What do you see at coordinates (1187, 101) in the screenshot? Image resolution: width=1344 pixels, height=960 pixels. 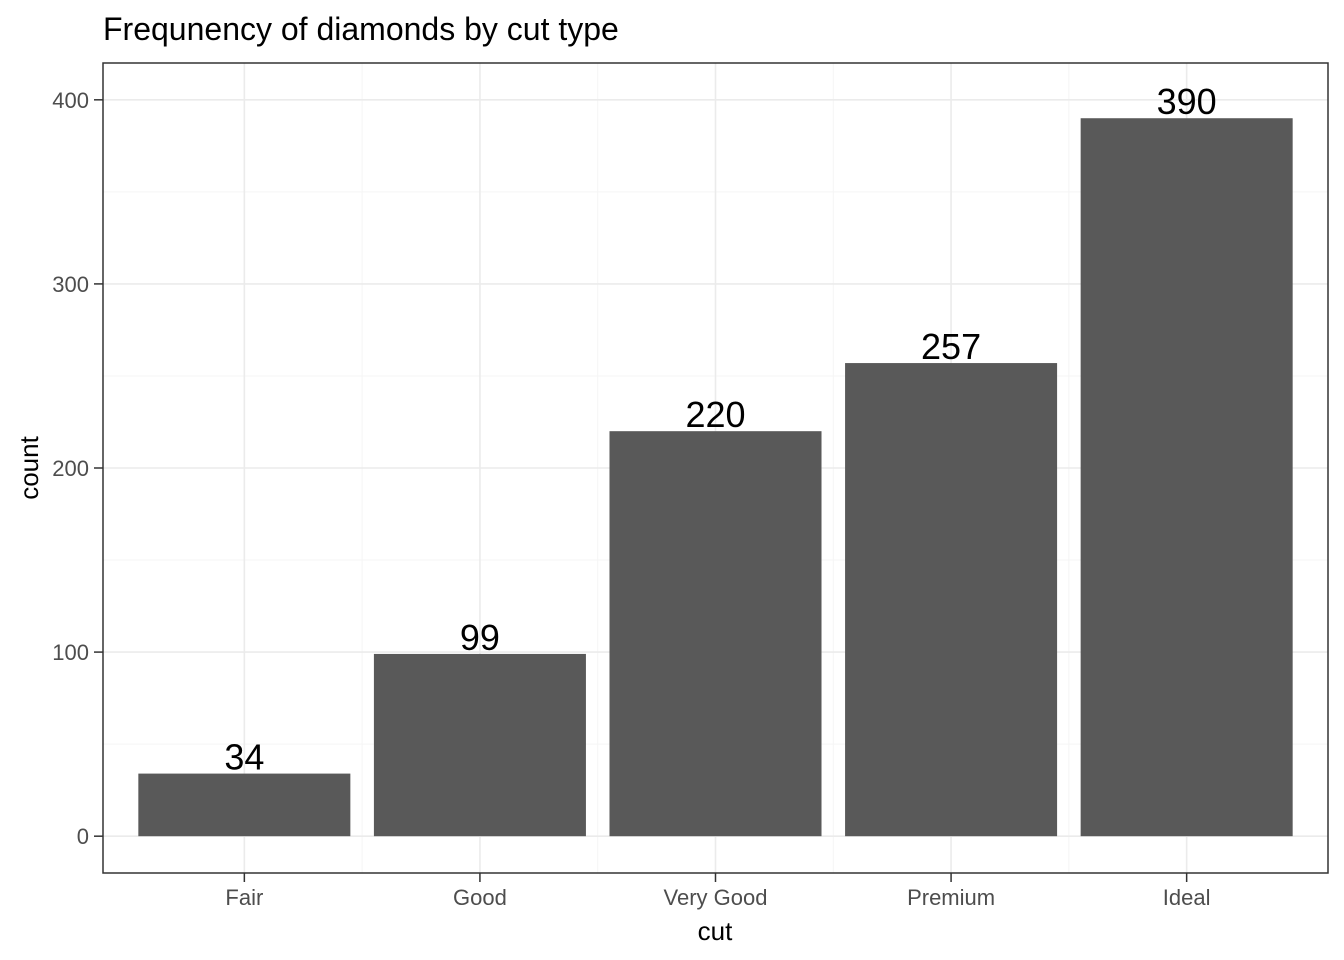 I see `data-label: 390` at bounding box center [1187, 101].